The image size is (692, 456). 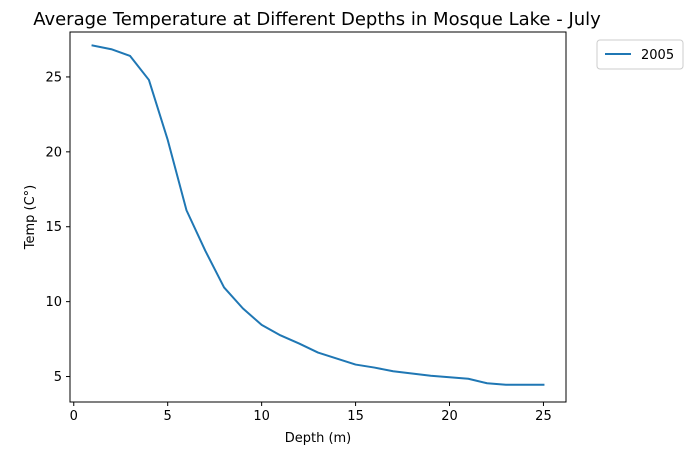 What do you see at coordinates (53, 227) in the screenshot?
I see `y-tick-label: 15` at bounding box center [53, 227].